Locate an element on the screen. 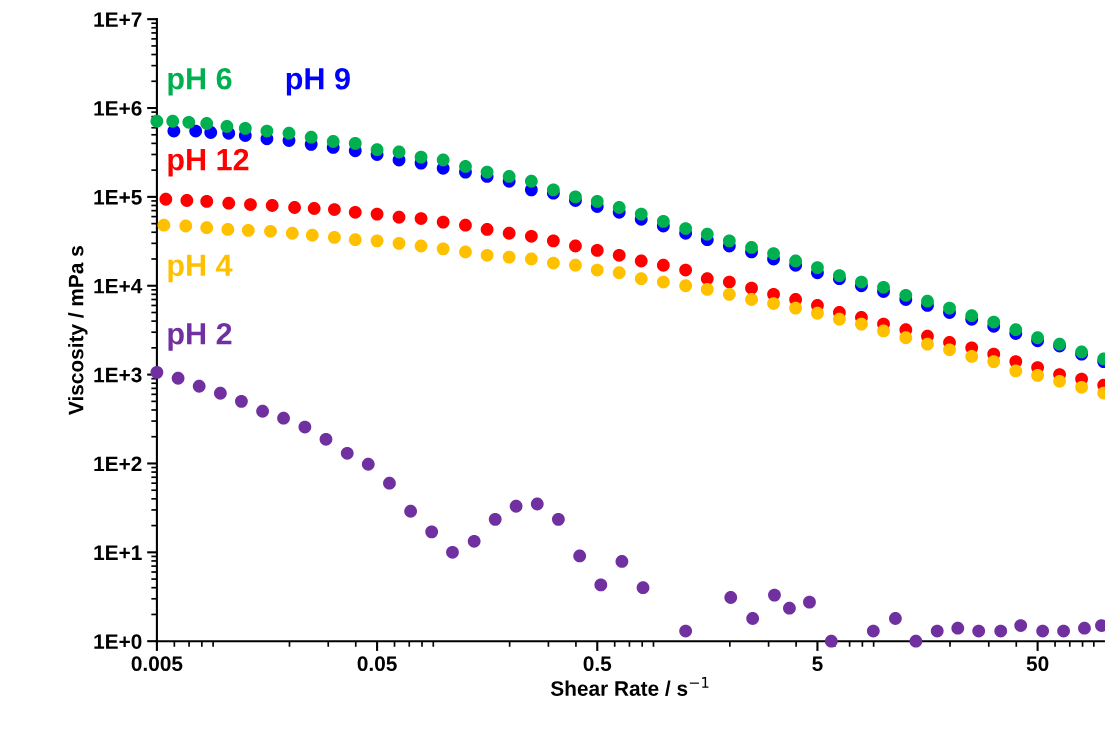 The height and width of the screenshot is (737, 1105). x-tick-label: 50 is located at coordinates (1037, 664).